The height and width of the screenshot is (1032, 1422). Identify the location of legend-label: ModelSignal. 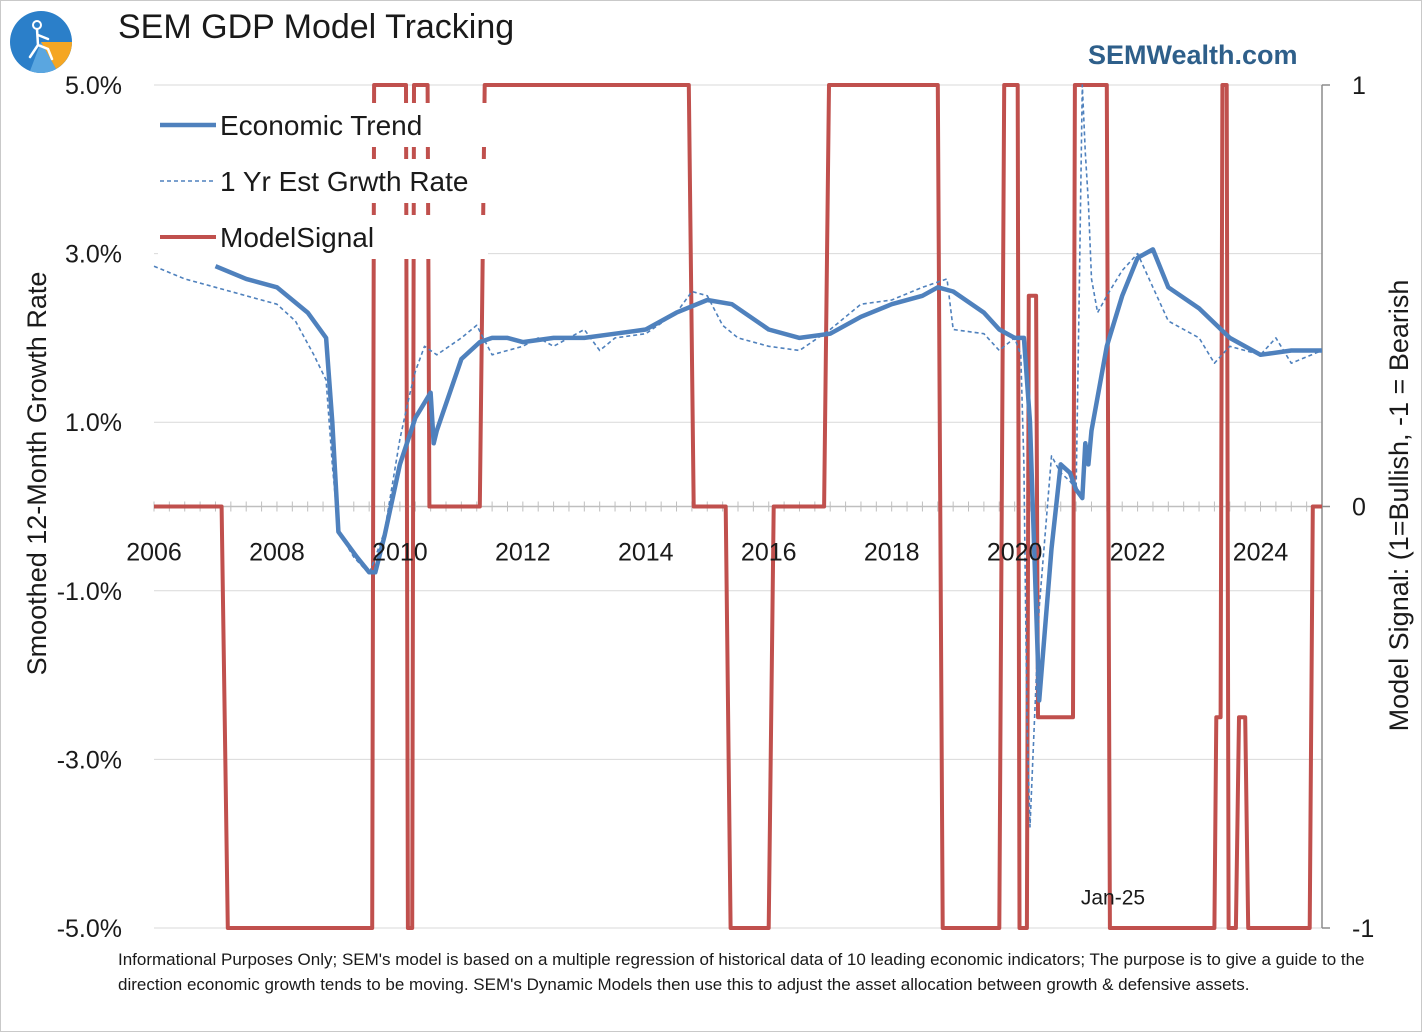
(297, 237).